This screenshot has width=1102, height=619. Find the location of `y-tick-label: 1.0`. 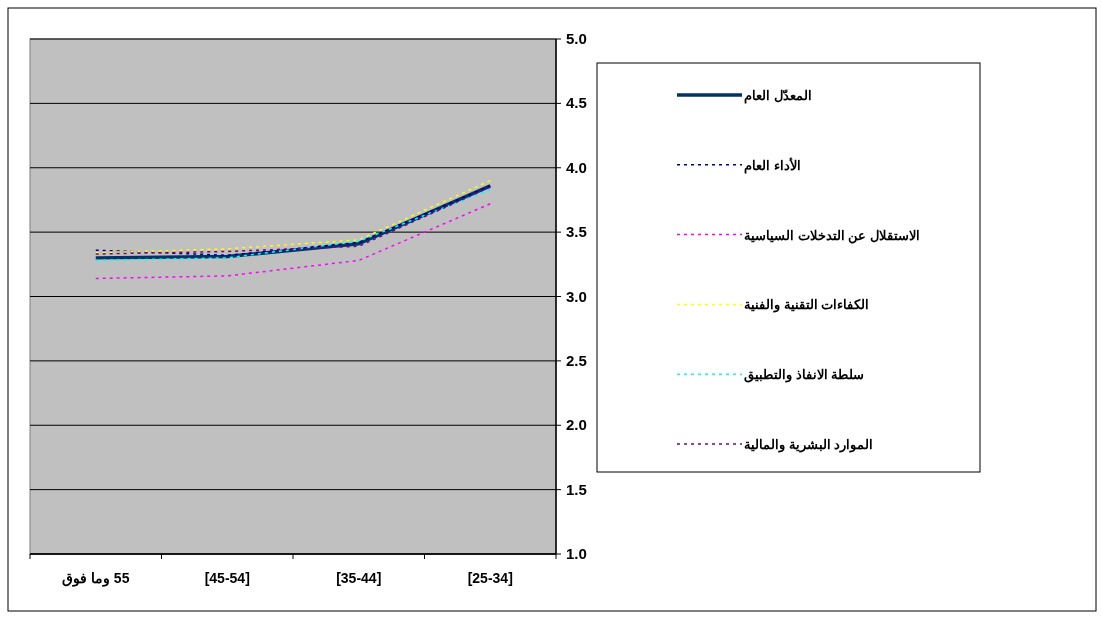

y-tick-label: 1.0 is located at coordinates (576, 553).